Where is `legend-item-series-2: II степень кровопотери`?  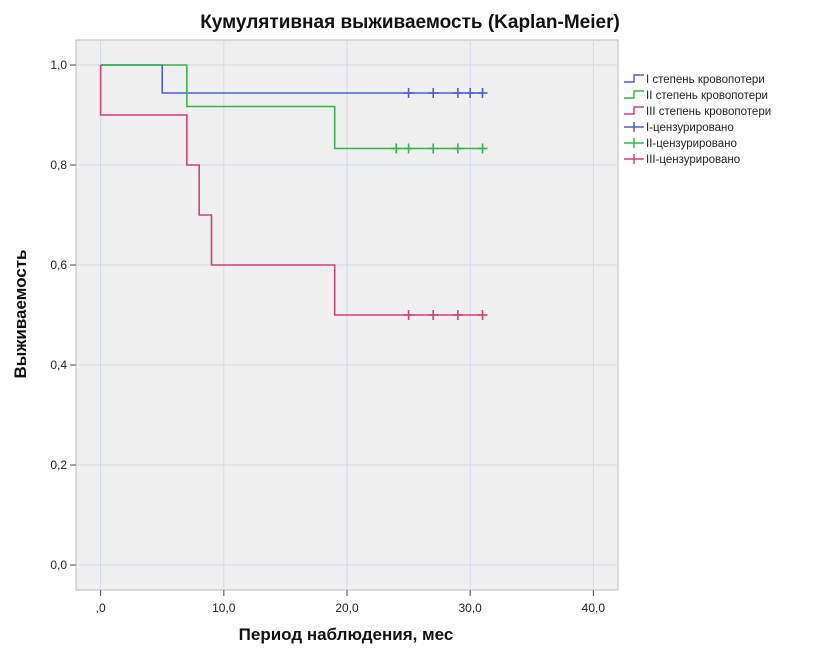
legend-item-series-2: II степень кровопотери is located at coordinates (696, 96).